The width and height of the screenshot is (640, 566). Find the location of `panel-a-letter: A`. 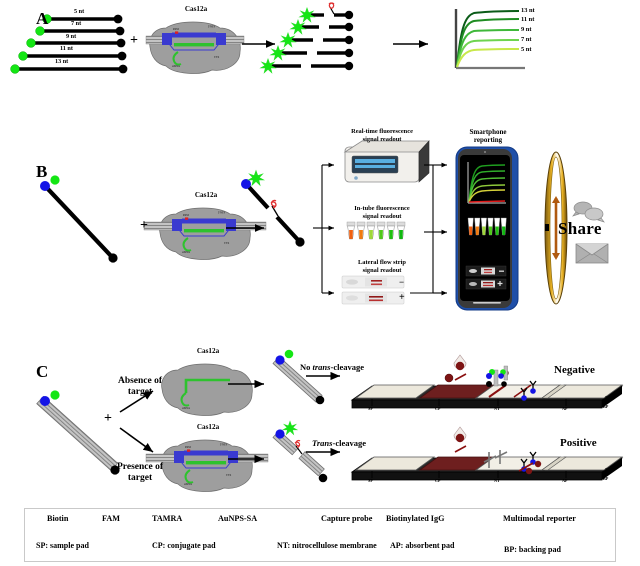

panel-a-letter: A is located at coordinates (42, 18).